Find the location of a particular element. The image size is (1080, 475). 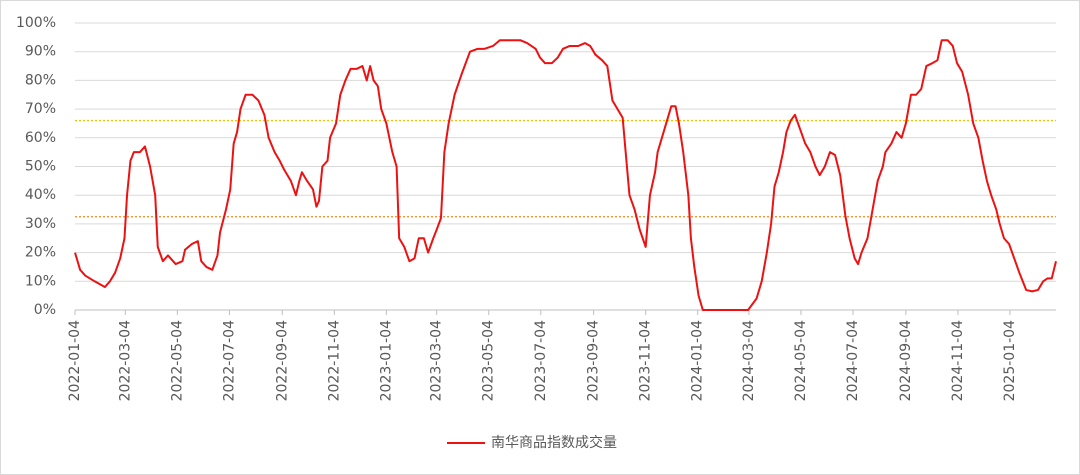

x-tick-label: 2024-03-04 is located at coordinates (749, 360).